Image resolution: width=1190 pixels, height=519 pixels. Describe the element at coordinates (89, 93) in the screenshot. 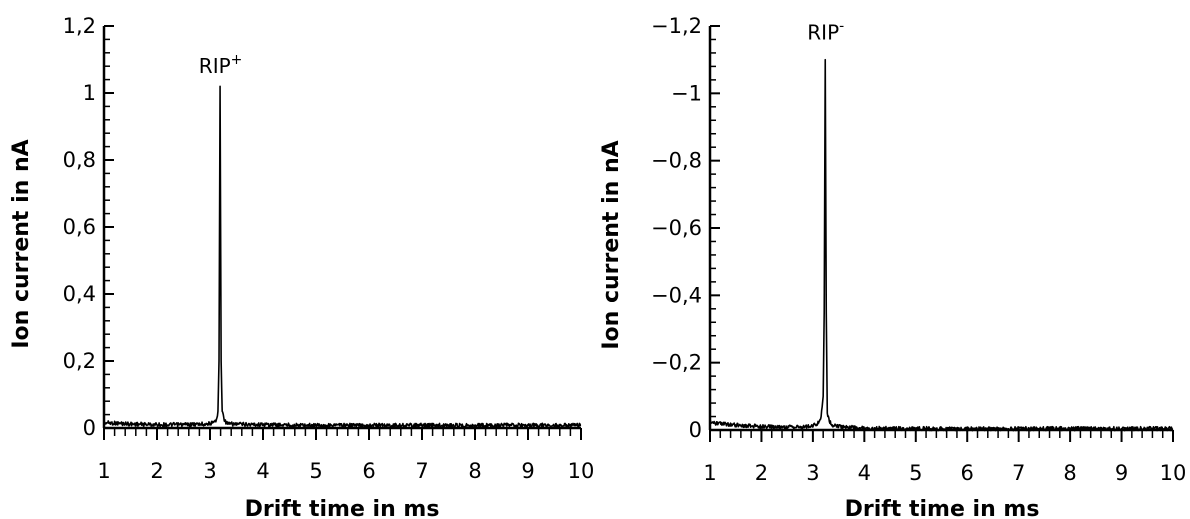

I see `y-tick-label: 1` at that location.